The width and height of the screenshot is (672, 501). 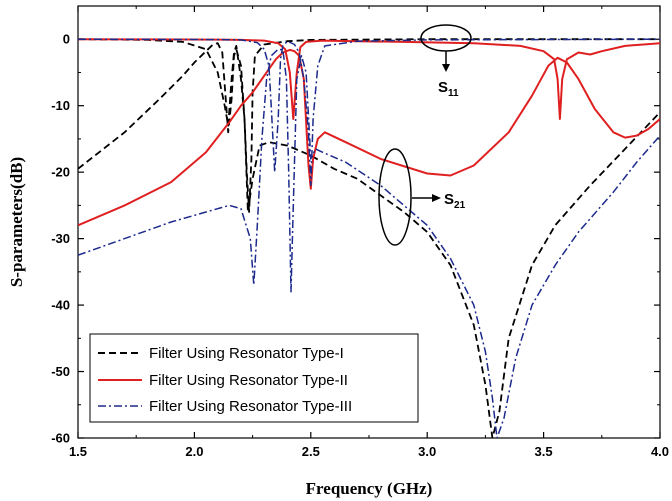 I want to click on s11-main: S, so click(x=443, y=87).